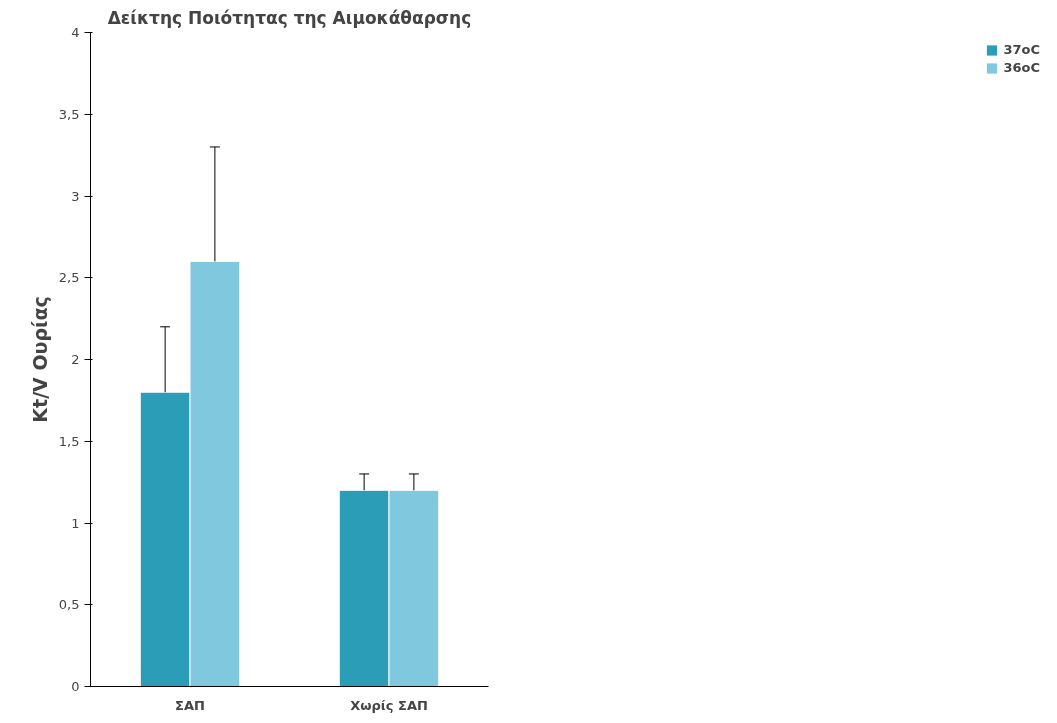 This screenshot has height=723, width=1057. Describe the element at coordinates (69, 114) in the screenshot. I see `y-tick-label: 3,5` at that location.